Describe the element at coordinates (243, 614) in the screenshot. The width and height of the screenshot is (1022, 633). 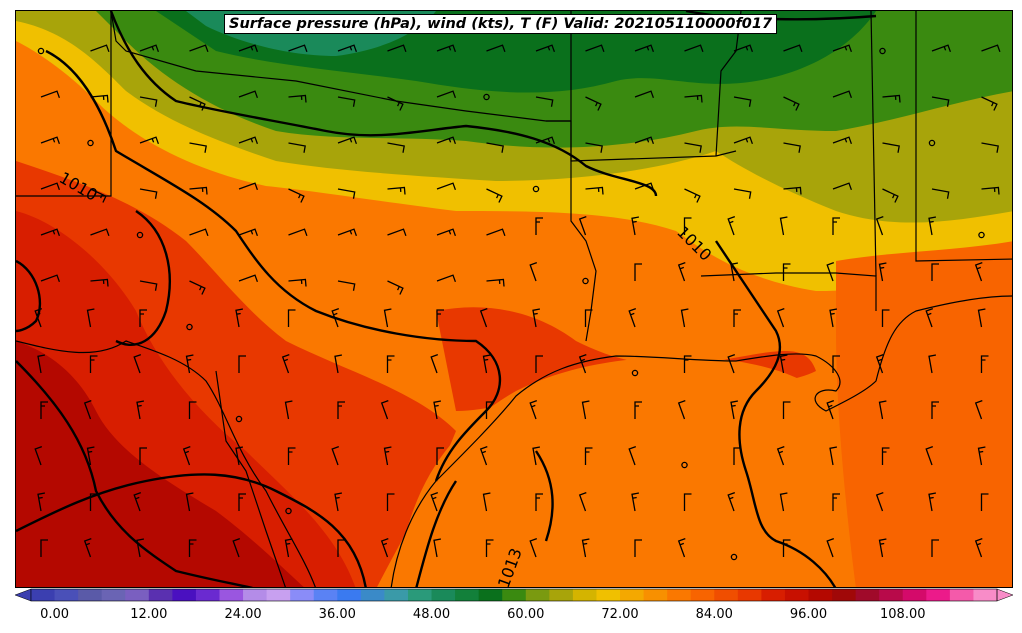
I see `colorbar-tick-label: 24.00` at that location.